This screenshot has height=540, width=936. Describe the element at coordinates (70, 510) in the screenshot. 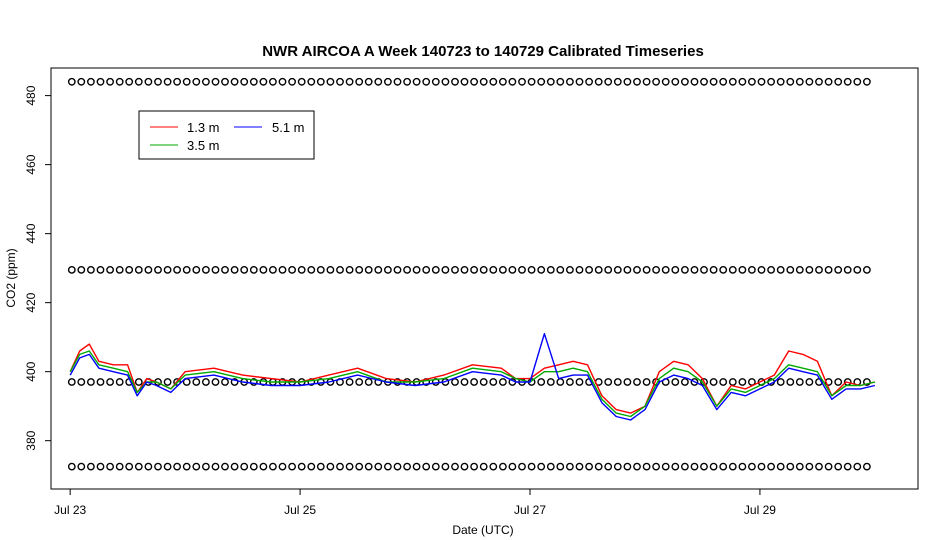

I see `x-tick-label-0: Jul 23` at that location.